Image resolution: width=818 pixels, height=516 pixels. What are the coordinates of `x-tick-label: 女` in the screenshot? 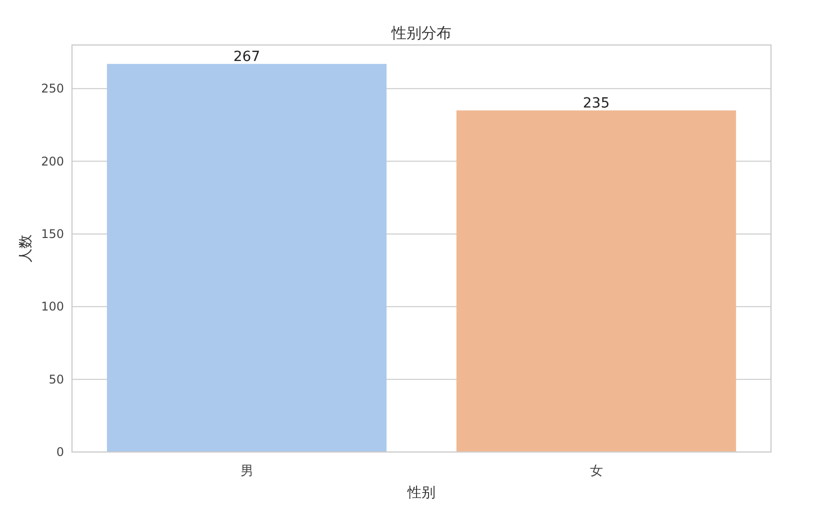 It's located at (596, 471).